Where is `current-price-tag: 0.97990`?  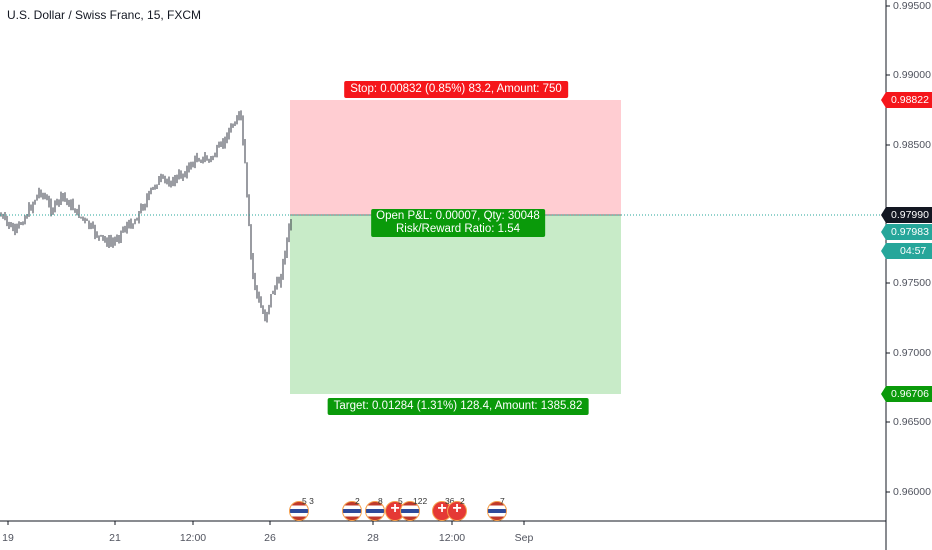
current-price-tag: 0.97990 is located at coordinates (906, 215).